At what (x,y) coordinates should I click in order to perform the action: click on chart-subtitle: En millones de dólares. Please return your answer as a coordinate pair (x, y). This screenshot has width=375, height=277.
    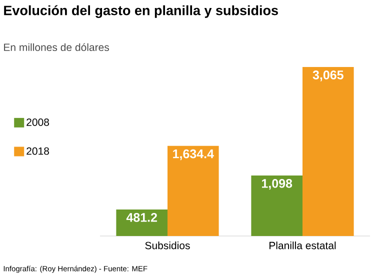
    Looking at the image, I should click on (57, 47).